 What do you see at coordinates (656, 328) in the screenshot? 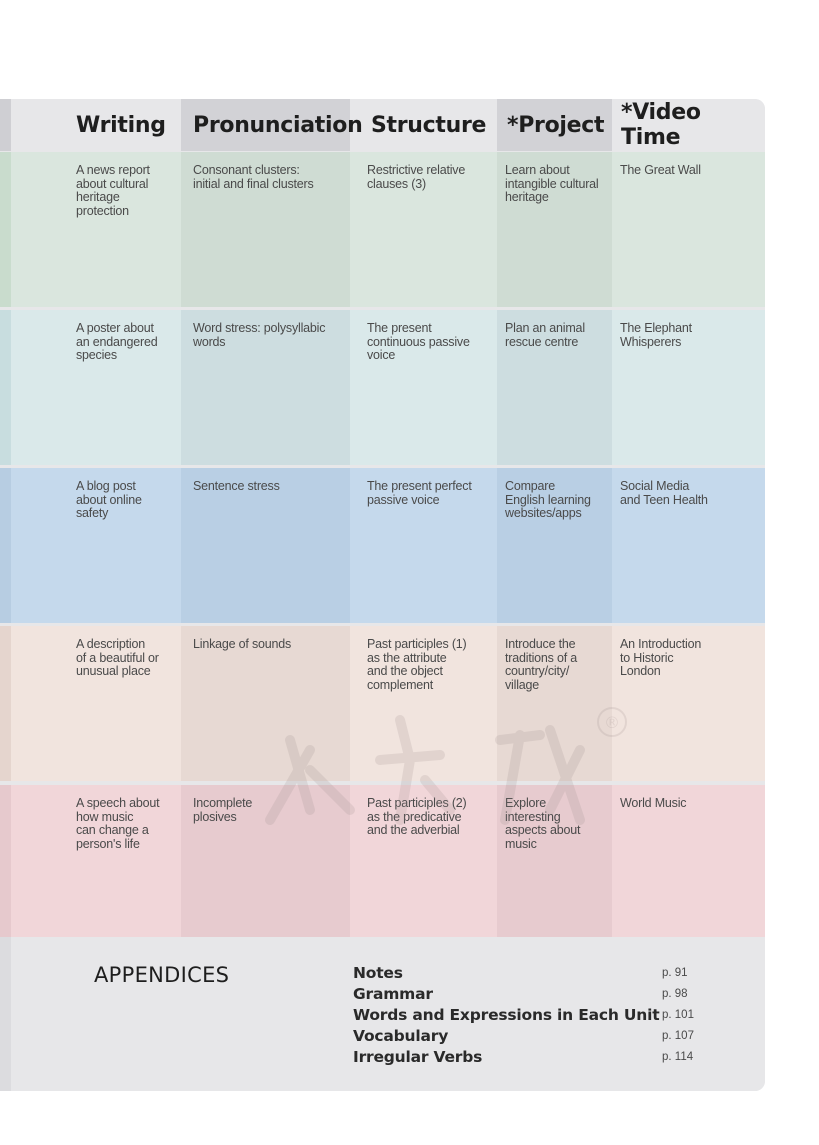
I see `cell-line: The Elephant` at bounding box center [656, 328].